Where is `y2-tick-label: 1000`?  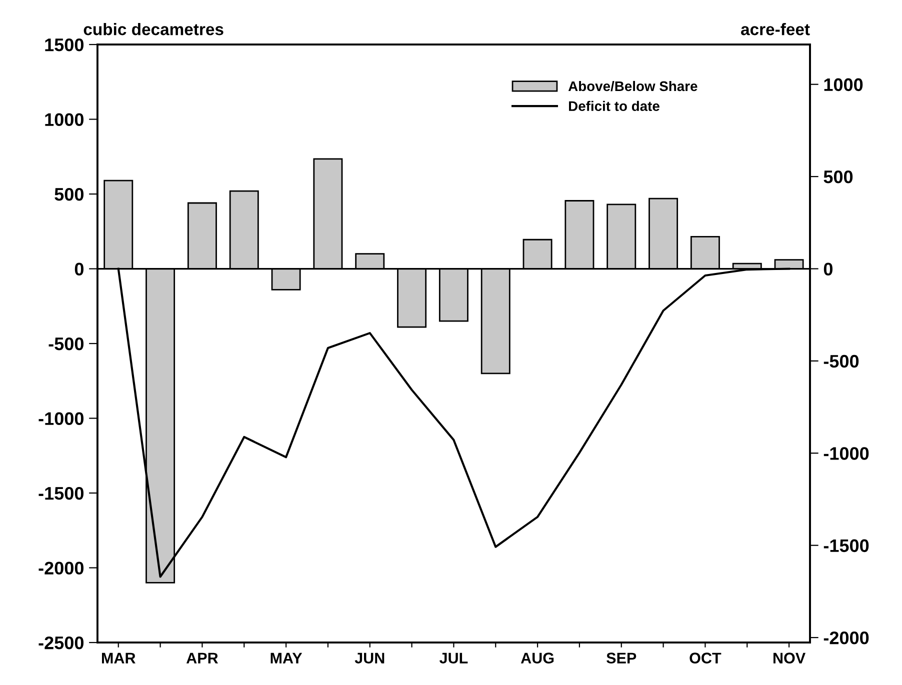 y2-tick-label: 1000 is located at coordinates (843, 85).